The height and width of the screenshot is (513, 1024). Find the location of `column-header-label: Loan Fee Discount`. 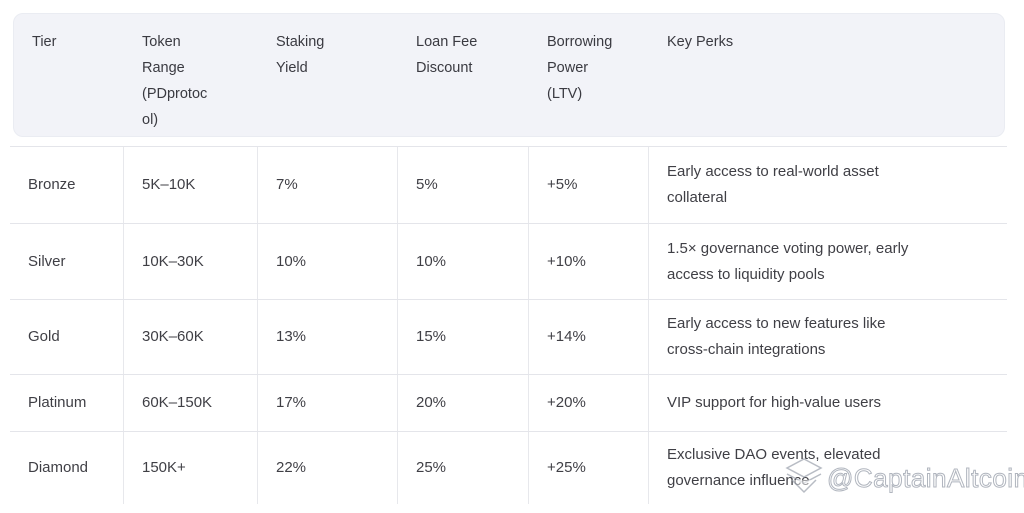

column-header-label: Loan Fee Discount is located at coordinates (447, 55).